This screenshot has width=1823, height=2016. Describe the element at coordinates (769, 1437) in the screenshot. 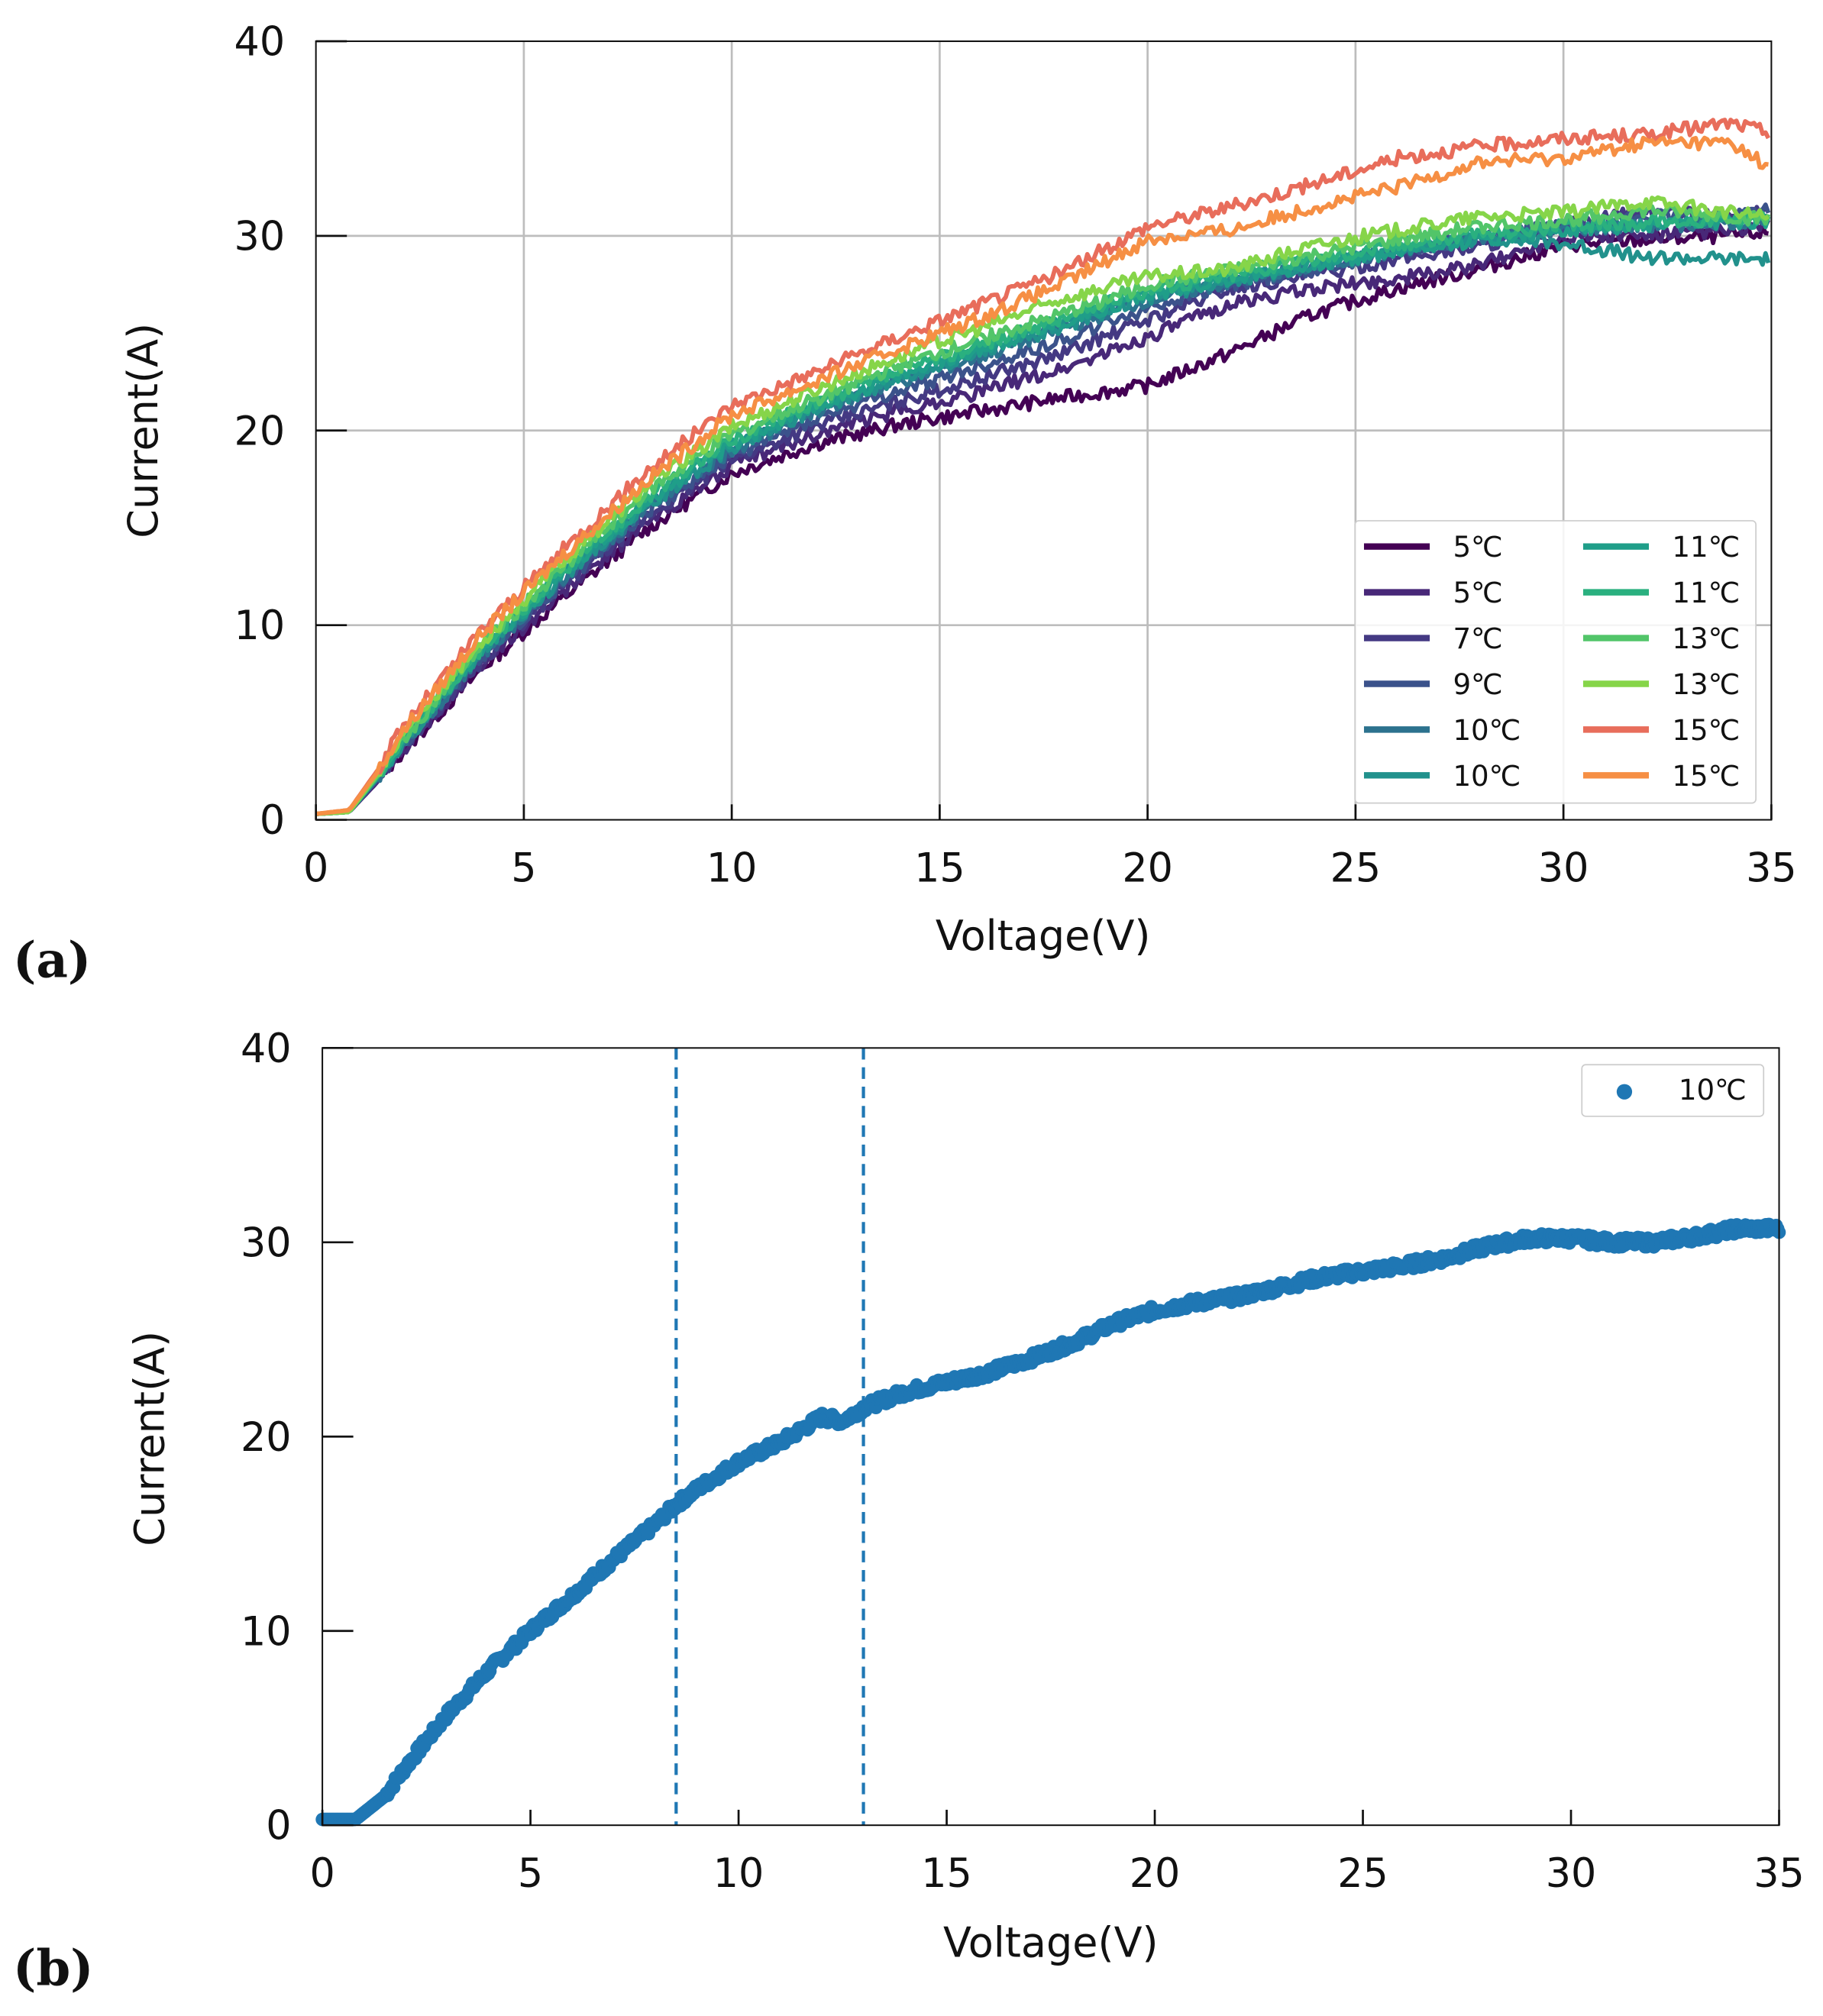

I see `dashed-vlines-b` at that location.